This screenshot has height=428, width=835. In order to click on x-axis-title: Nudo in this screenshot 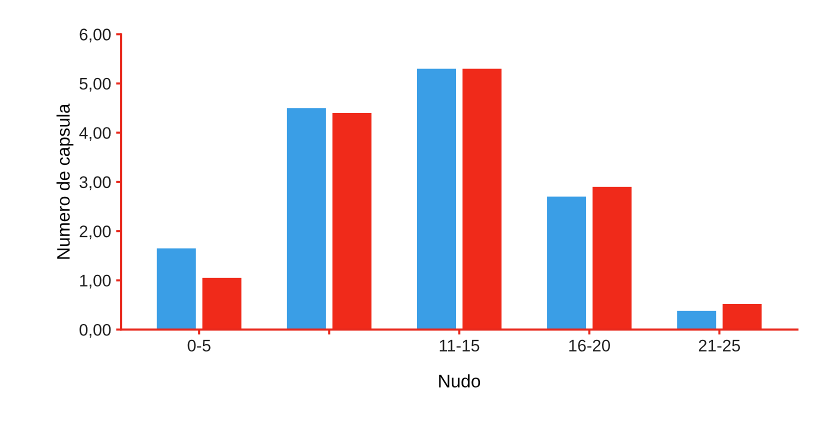, I will do `click(459, 381)`.